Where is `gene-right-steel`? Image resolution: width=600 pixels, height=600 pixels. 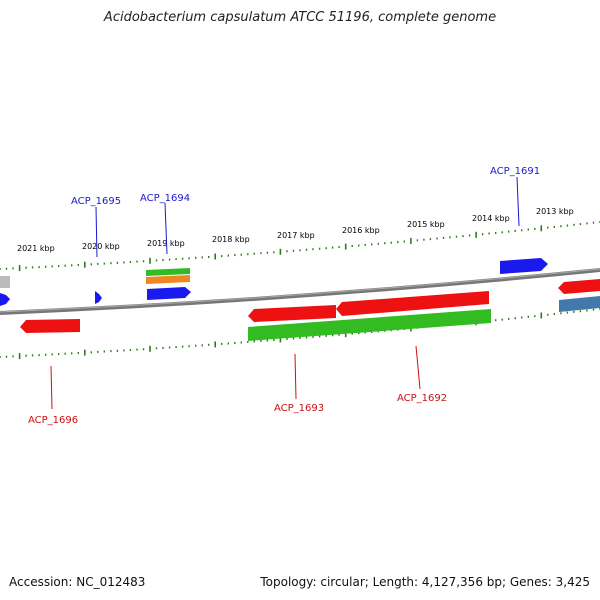 gene-right-steel is located at coordinates (579, 304).